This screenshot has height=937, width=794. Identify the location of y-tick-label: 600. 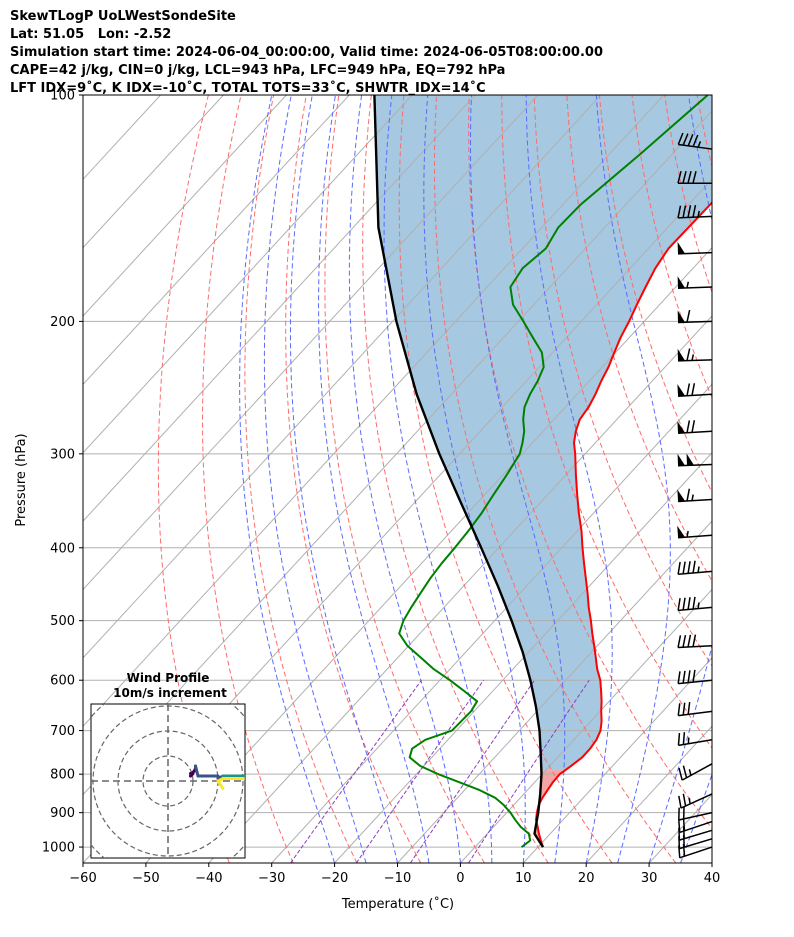
(62, 681).